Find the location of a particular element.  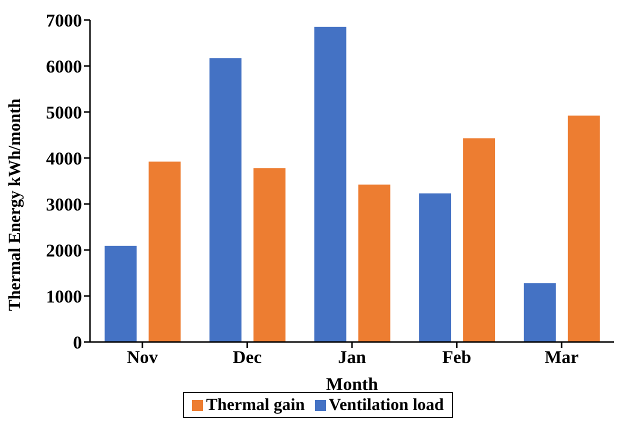

y-tick-label: 7000 is located at coordinates (64, 20).